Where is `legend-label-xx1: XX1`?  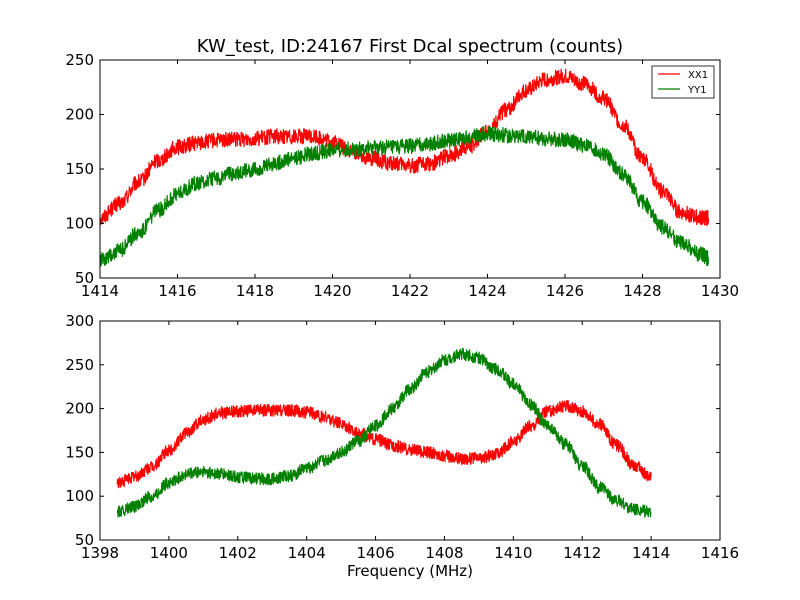
legend-label-xx1: XX1 is located at coordinates (698, 75).